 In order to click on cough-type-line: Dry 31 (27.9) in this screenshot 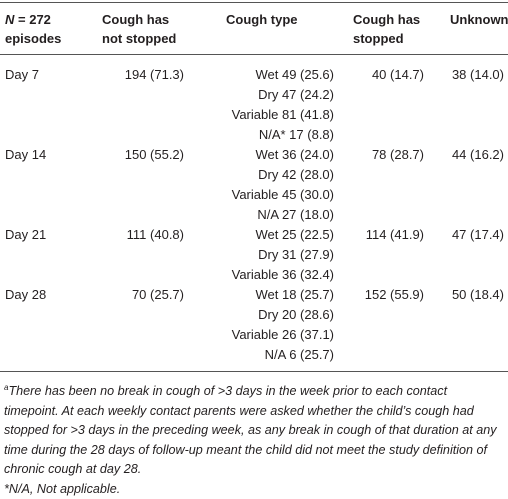, I will do `click(296, 254)`.